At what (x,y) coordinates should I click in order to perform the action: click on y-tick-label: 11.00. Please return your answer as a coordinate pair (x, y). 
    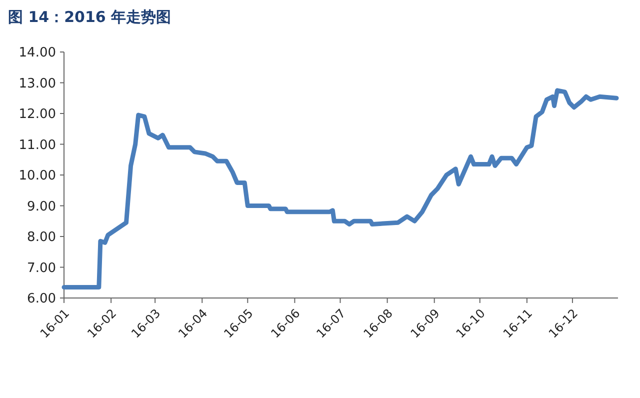
    Looking at the image, I should click on (37, 145).